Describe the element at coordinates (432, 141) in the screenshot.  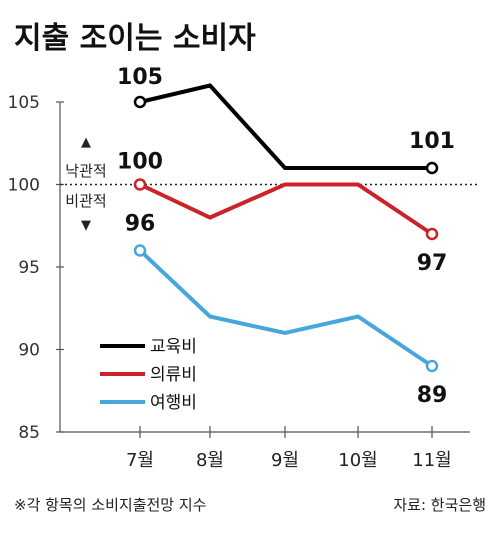
I see `data-label: 101` at that location.